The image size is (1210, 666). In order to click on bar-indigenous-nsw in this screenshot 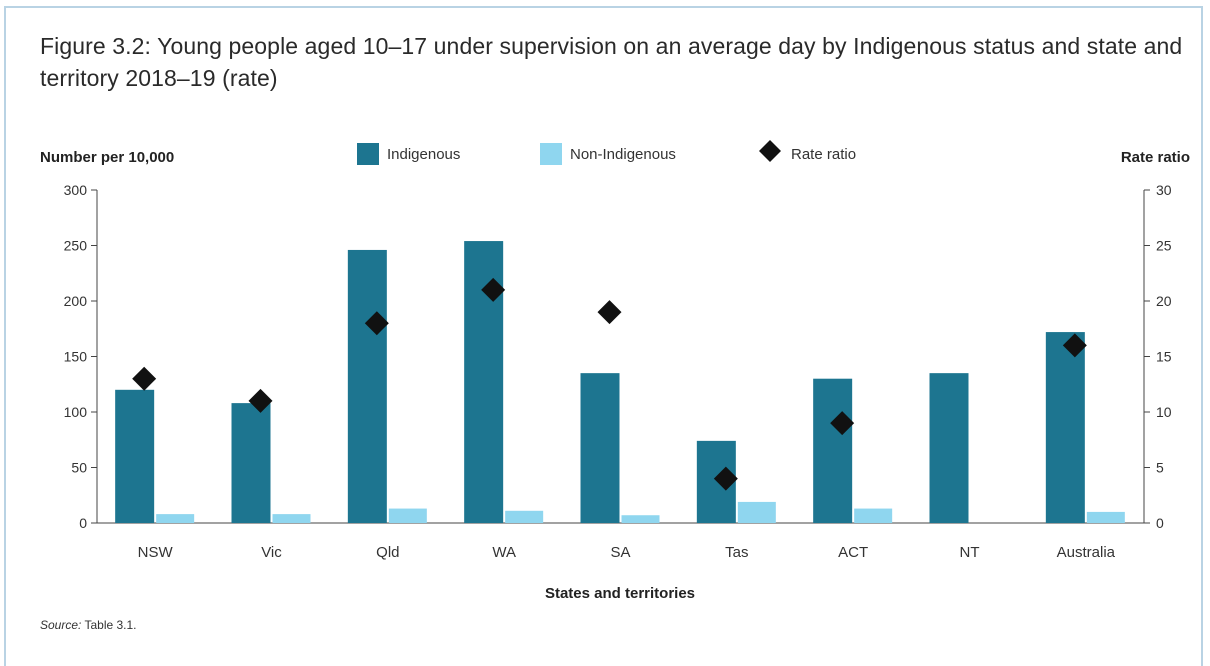, I will do `click(135, 456)`.